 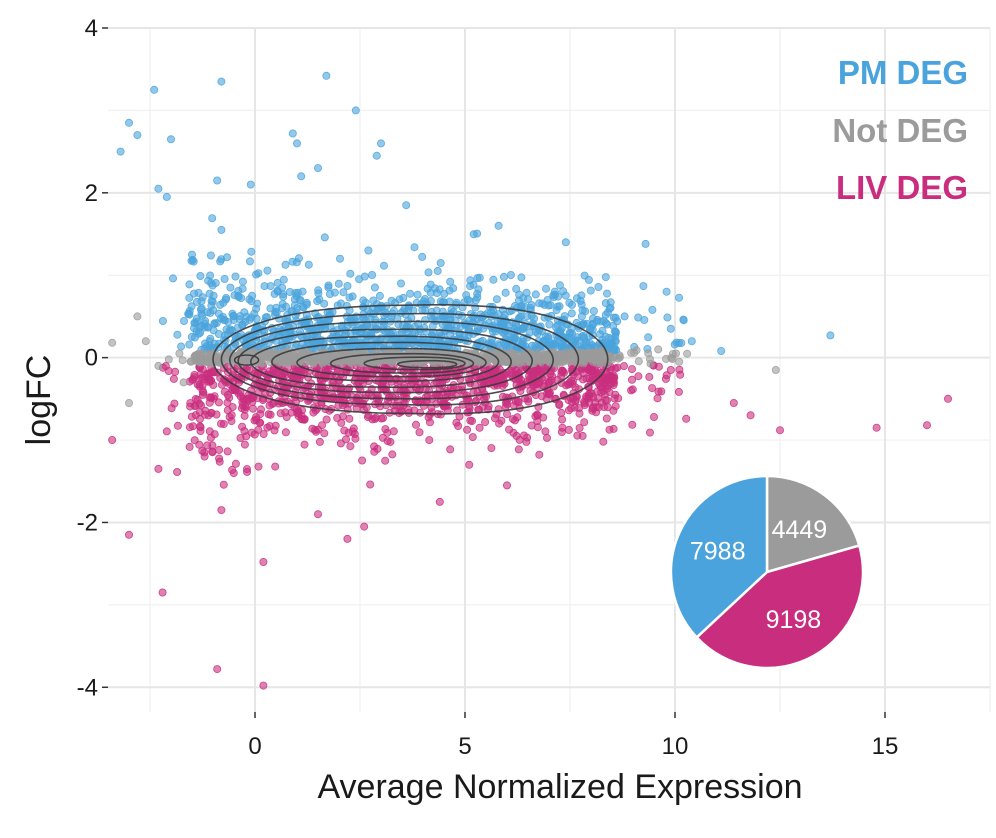 I want to click on x-axis-title: Average Normalized Expression, so click(x=559, y=787).